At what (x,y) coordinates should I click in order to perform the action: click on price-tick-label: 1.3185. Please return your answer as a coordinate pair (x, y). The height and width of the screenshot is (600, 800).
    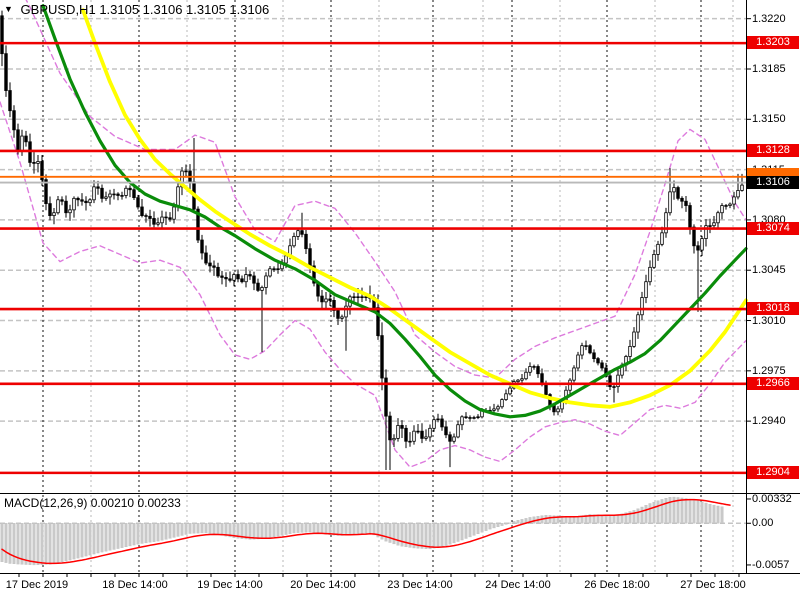
    Looking at the image, I should click on (769, 68).